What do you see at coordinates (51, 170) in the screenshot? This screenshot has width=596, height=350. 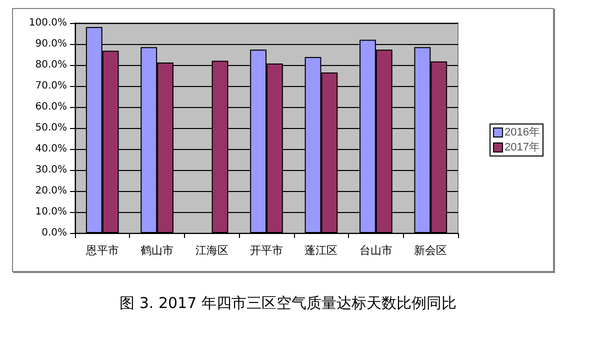 I see `y-tick-label: 30.0%` at bounding box center [51, 170].